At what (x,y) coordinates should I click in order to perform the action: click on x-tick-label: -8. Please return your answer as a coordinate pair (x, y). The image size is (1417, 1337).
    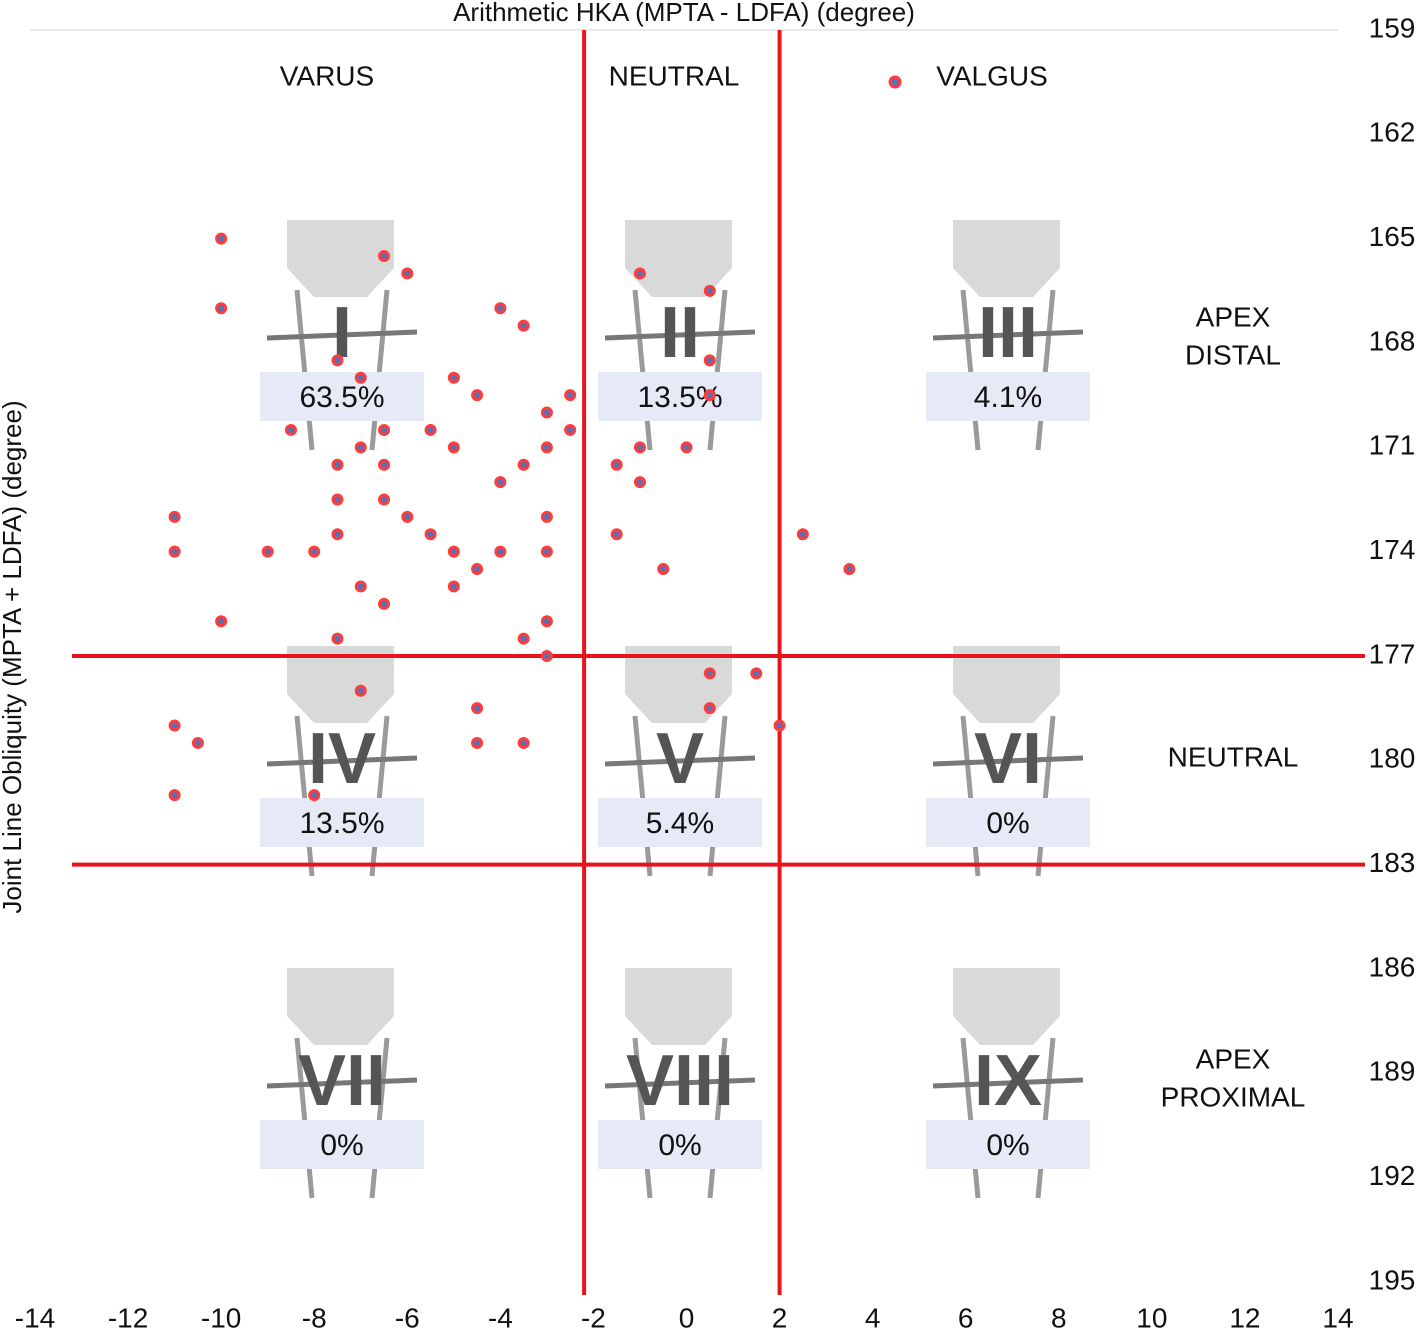
    Looking at the image, I should click on (314, 1317).